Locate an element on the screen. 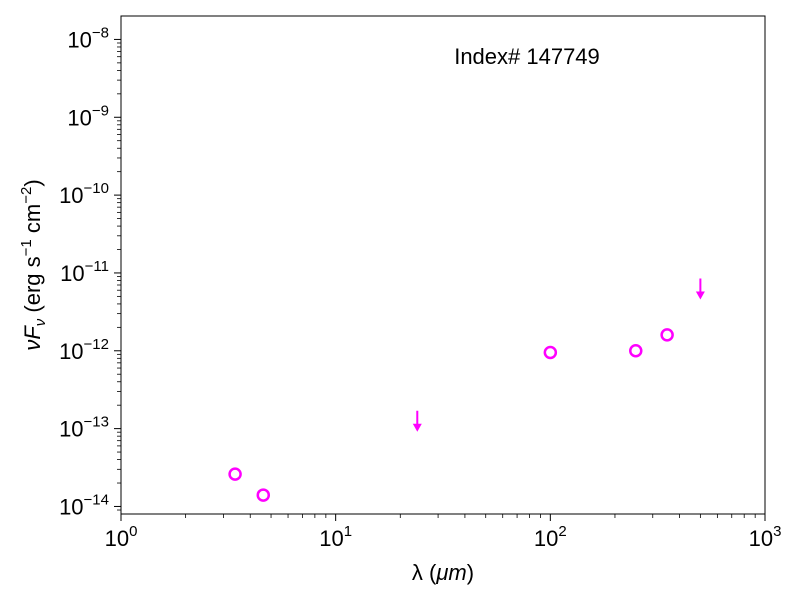 The image size is (800, 600). y-tick-label: 10⁻¹⁴ is located at coordinates (84, 505).